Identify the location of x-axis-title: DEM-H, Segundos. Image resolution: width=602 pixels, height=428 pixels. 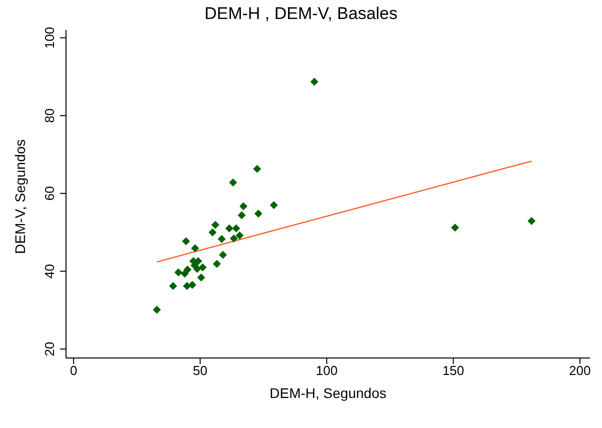
(328, 393).